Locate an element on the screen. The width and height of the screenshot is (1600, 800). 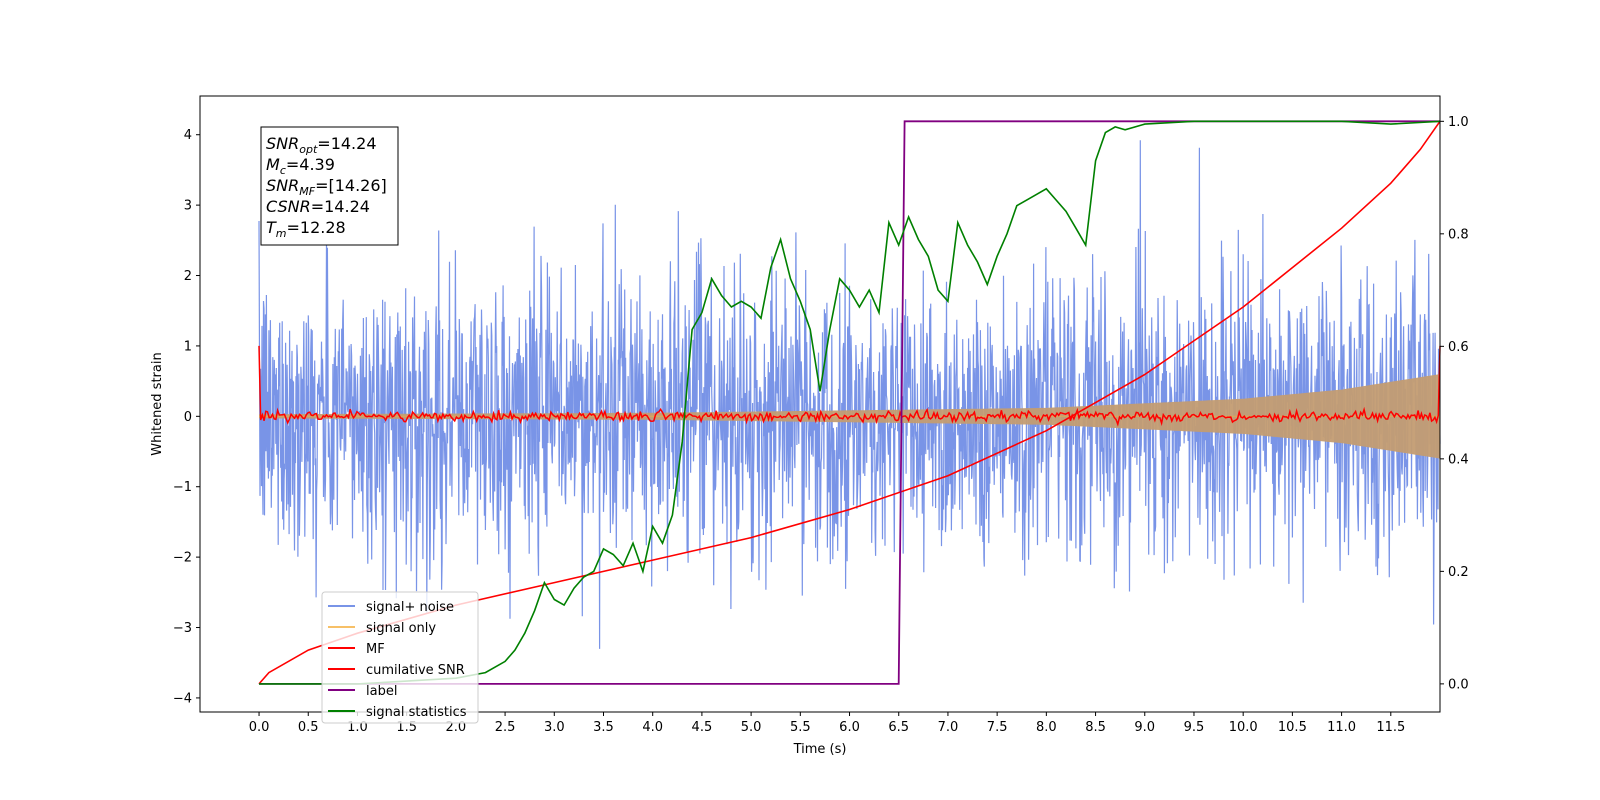
x-tick-label: 4.5 is located at coordinates (702, 727).